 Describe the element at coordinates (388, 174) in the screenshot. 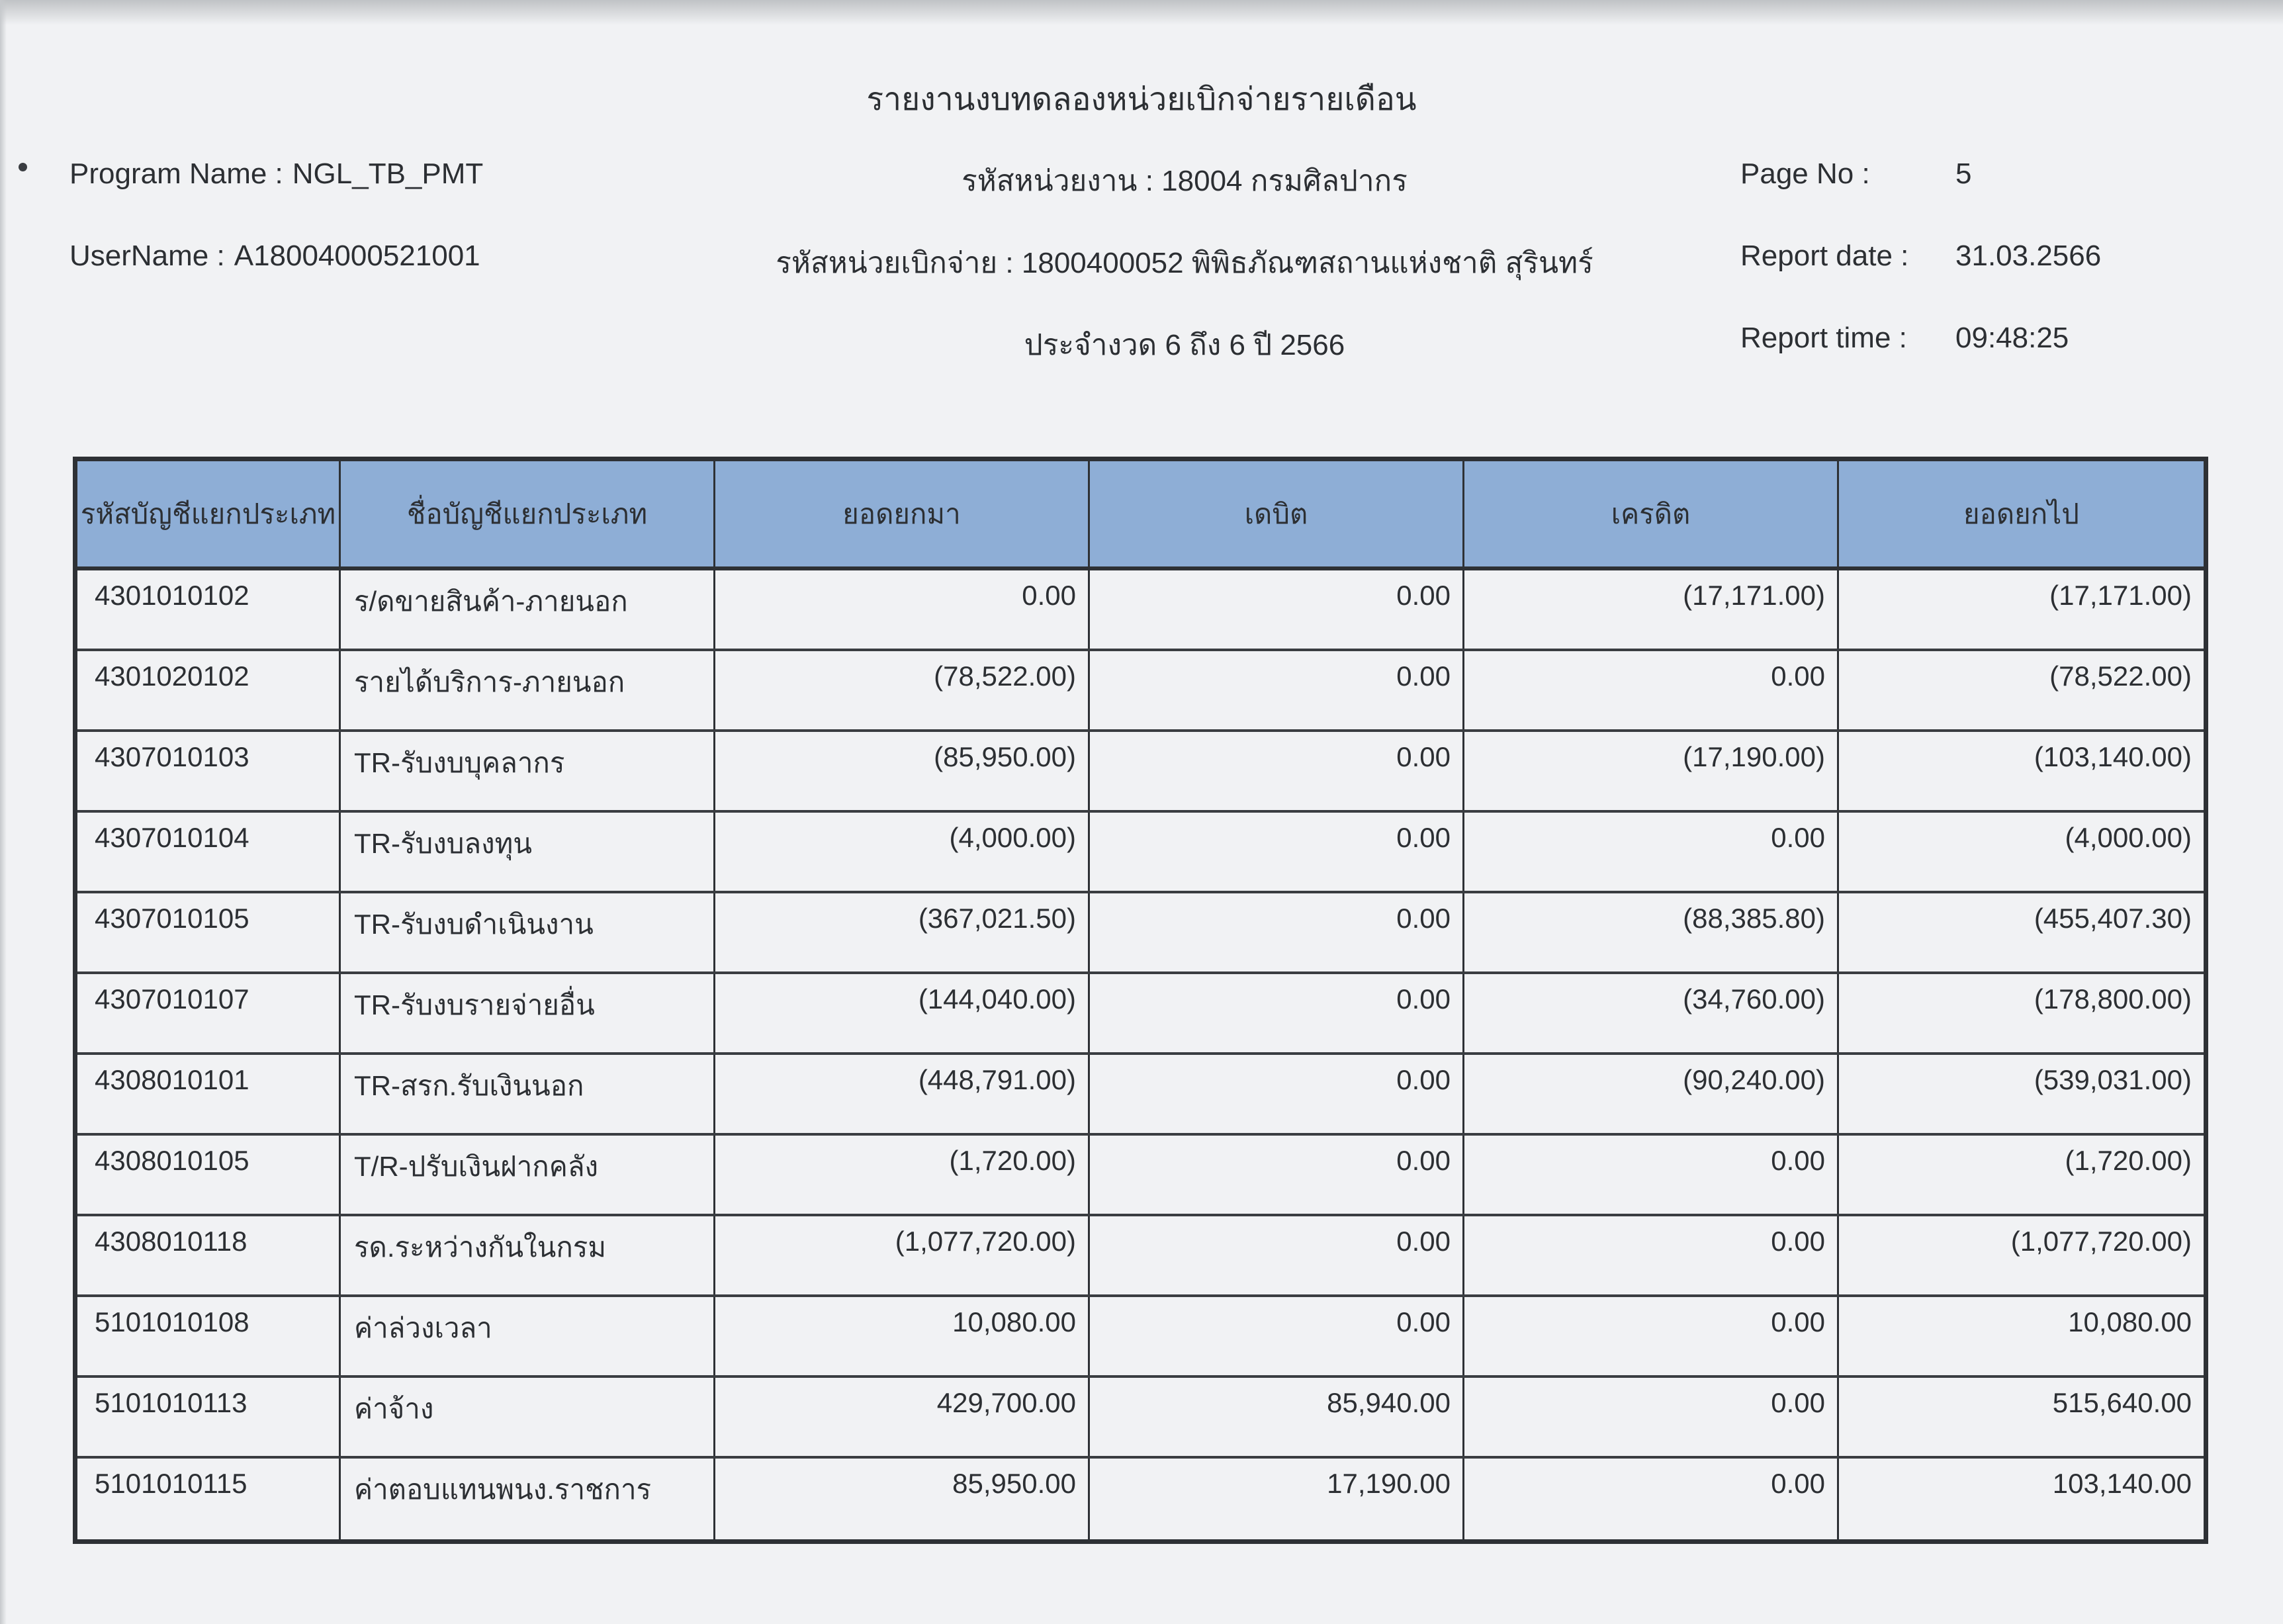

I see `program-name-value: NGL_TB_PMT` at that location.